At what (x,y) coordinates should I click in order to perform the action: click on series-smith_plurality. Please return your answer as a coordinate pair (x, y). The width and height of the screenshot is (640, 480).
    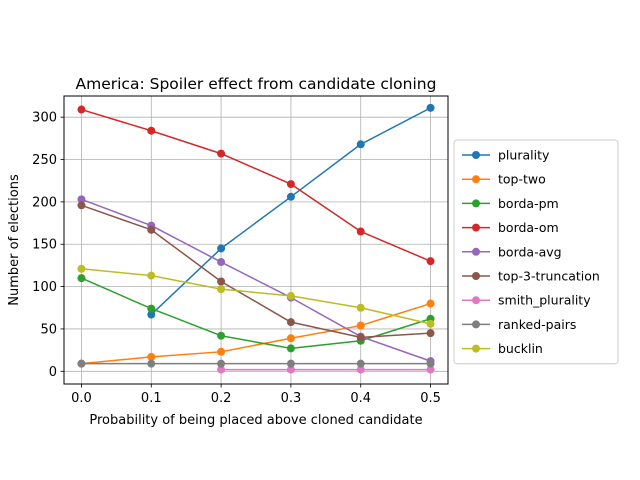
    Looking at the image, I should click on (326, 369).